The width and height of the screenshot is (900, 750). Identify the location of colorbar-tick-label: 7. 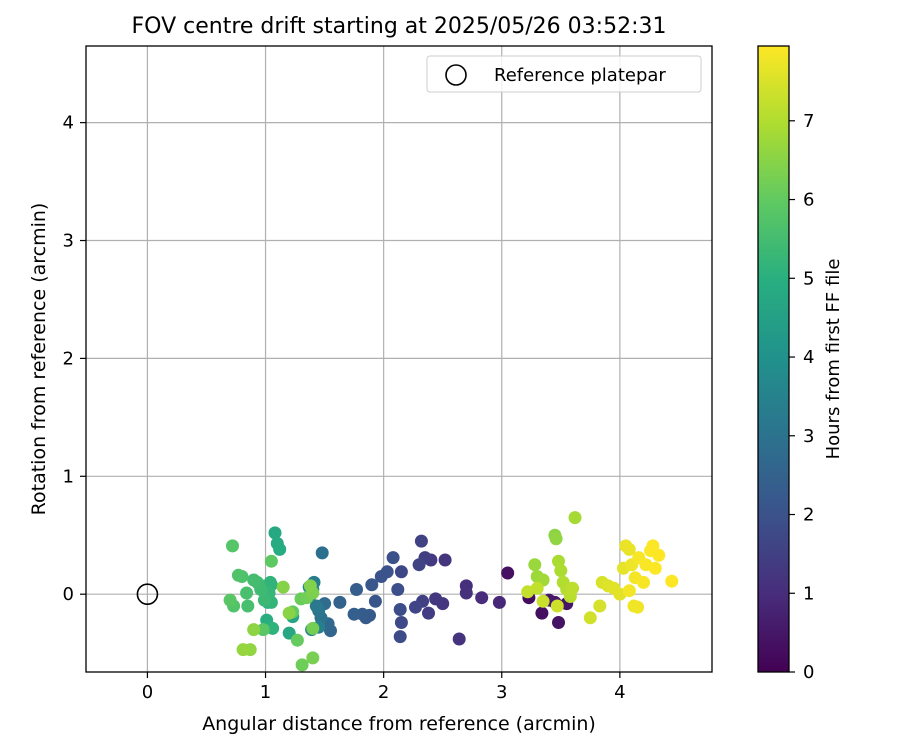
(808, 121).